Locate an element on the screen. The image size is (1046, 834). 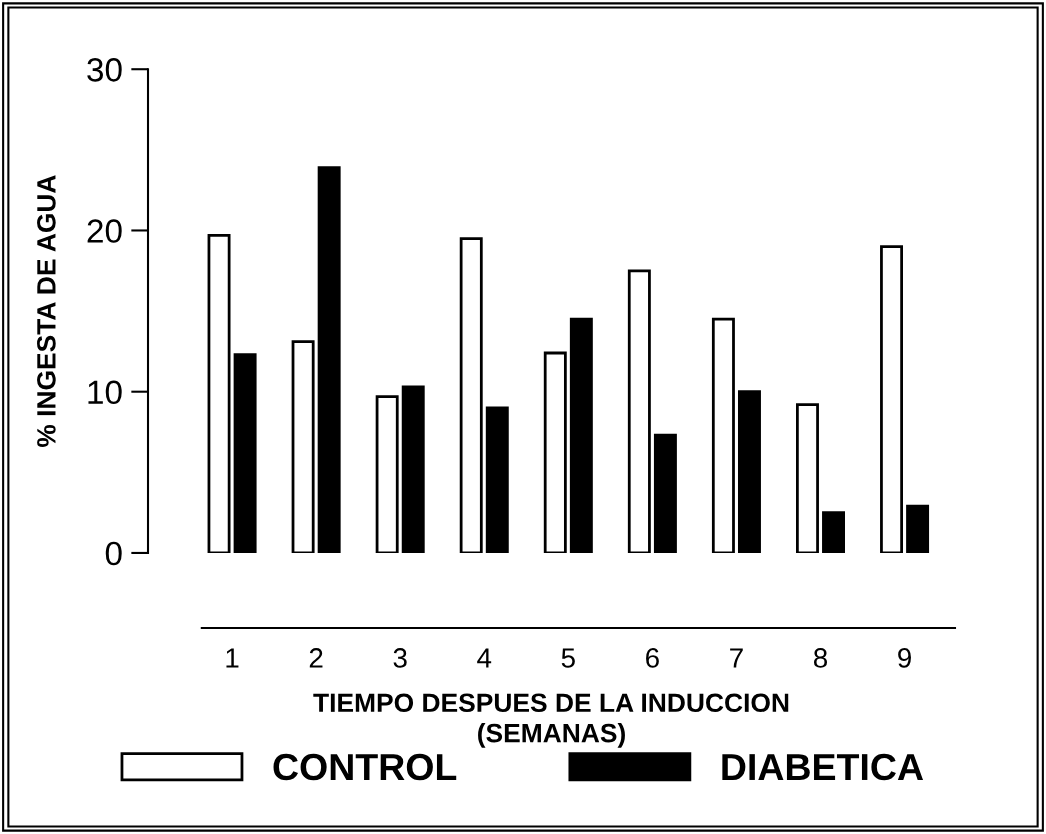
x-tick-label: 3 is located at coordinates (400, 658).